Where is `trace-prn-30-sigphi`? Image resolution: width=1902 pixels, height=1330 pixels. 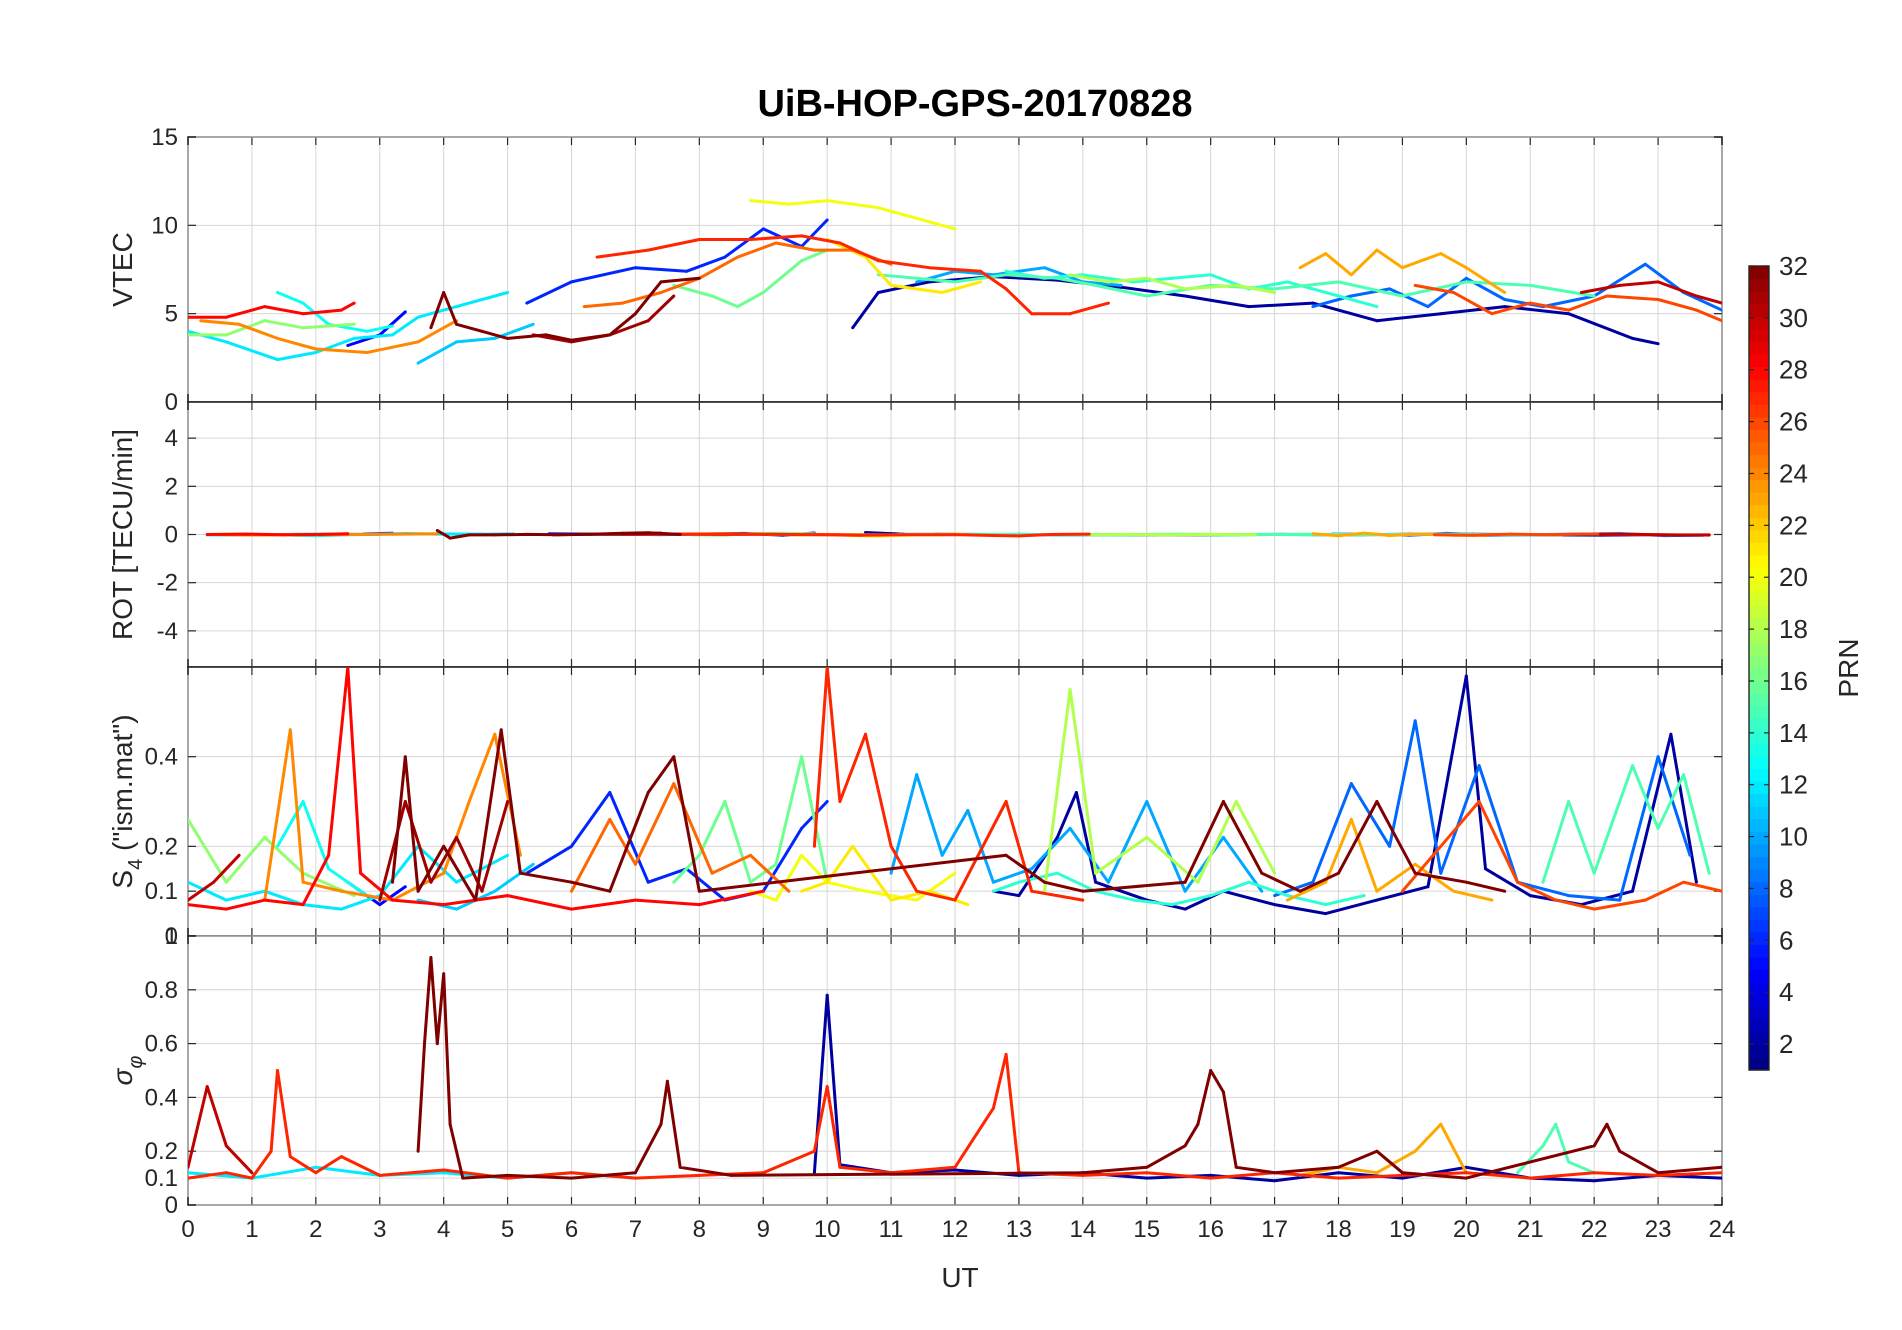
trace-prn-30-sigphi is located at coordinates (220, 1129).